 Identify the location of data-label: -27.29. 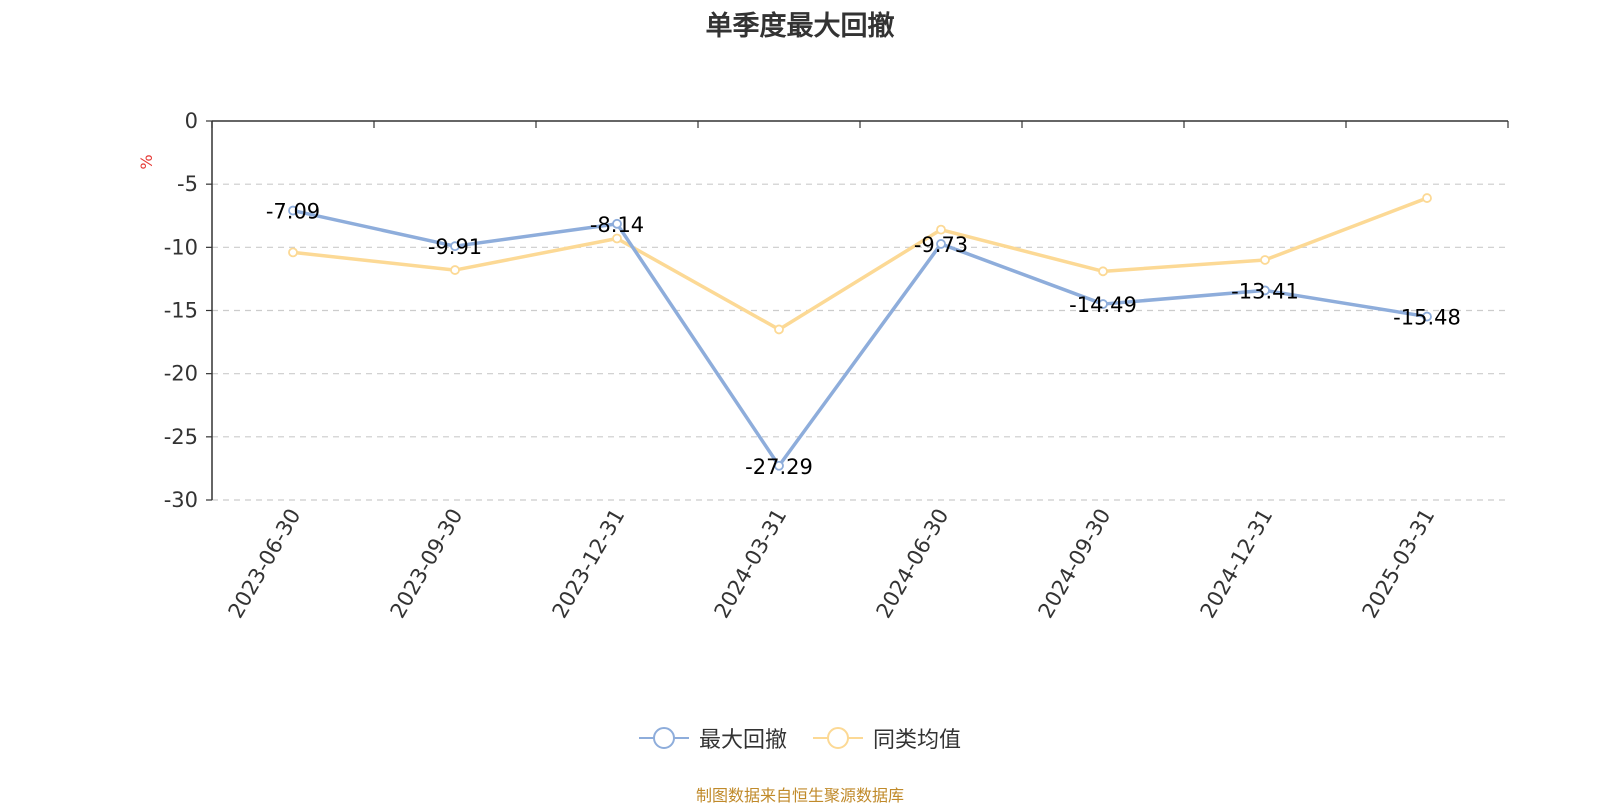
(779, 467).